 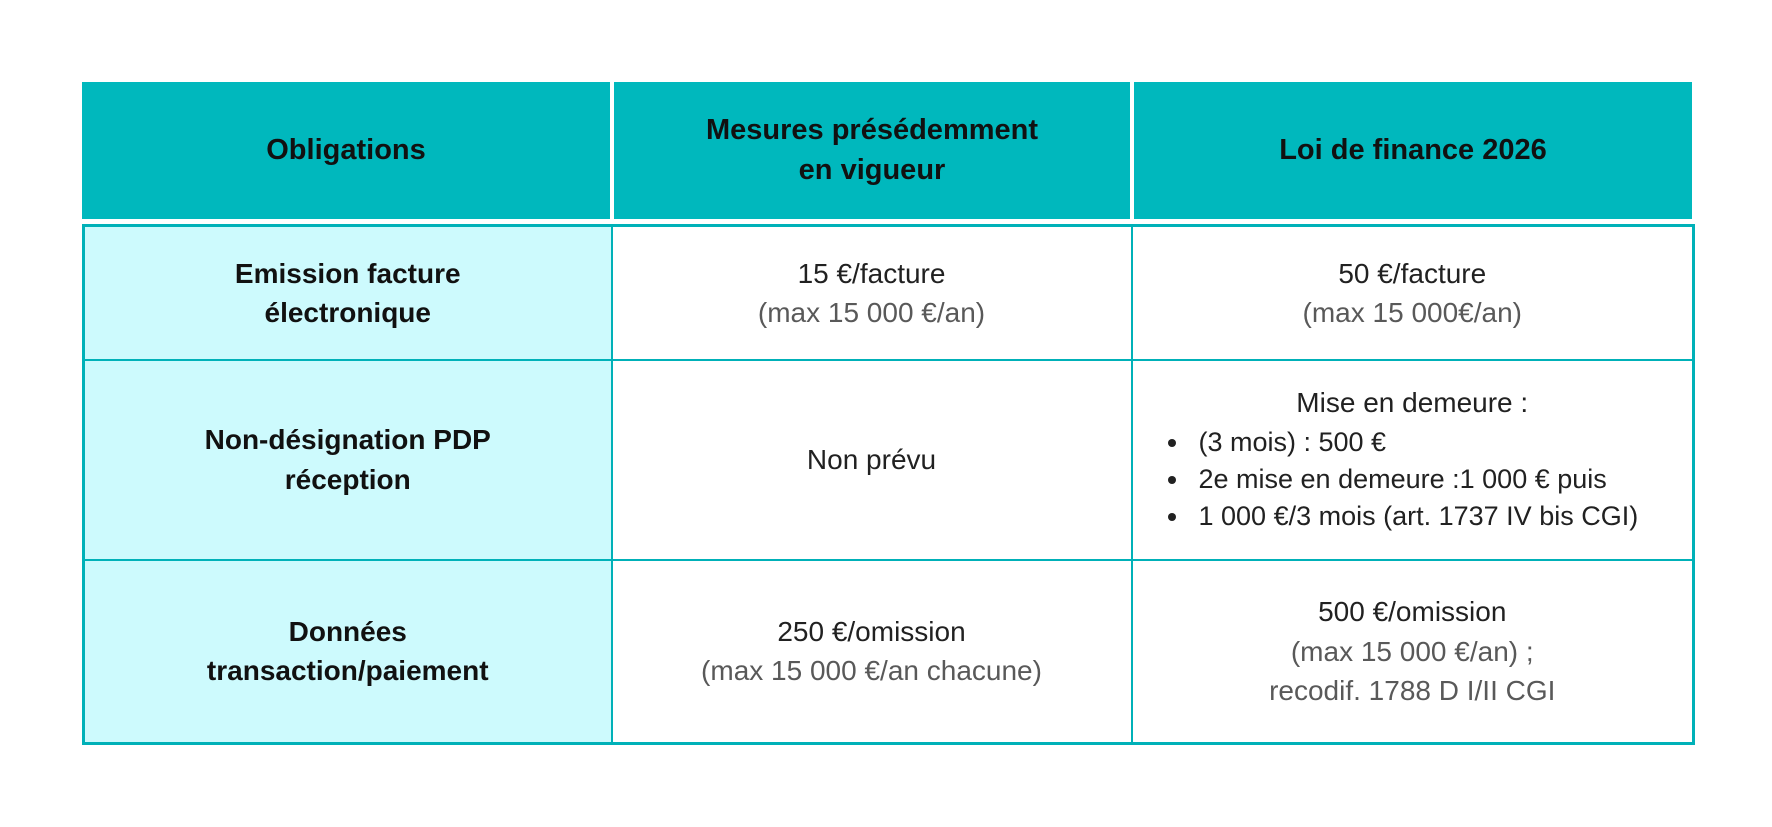 I want to click on cell-note: (max 15 000€/an), so click(x=1412, y=312).